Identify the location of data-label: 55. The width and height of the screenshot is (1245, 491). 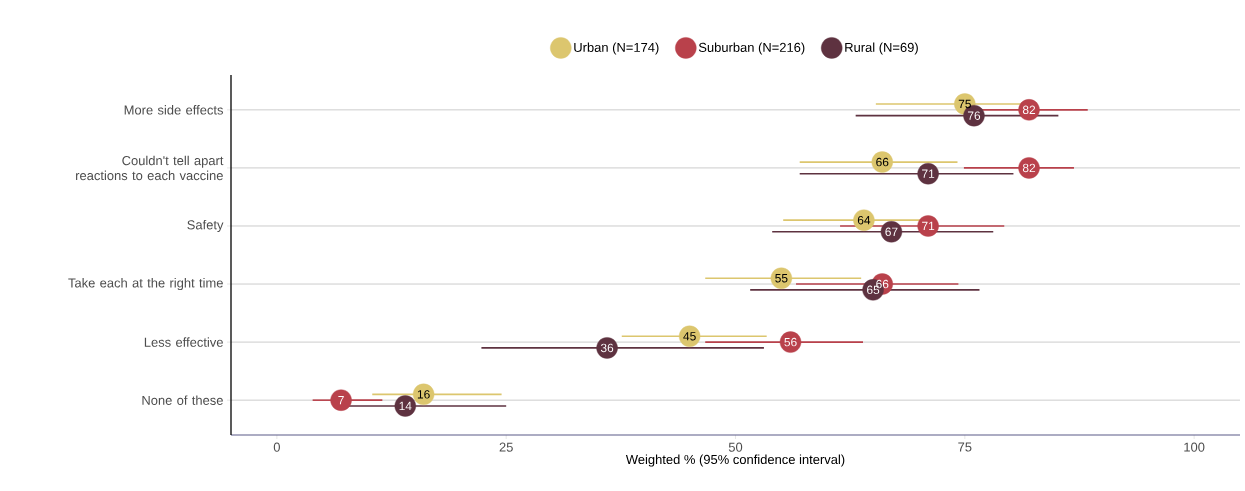
(781, 278).